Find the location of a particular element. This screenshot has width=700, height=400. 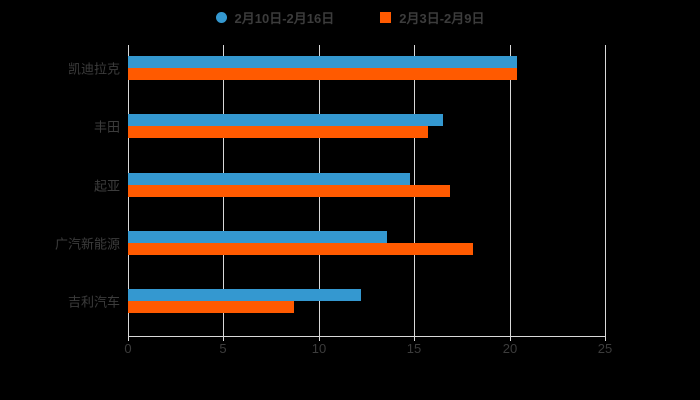

y-axis-label-3: 广汽新能源 is located at coordinates (87, 244).